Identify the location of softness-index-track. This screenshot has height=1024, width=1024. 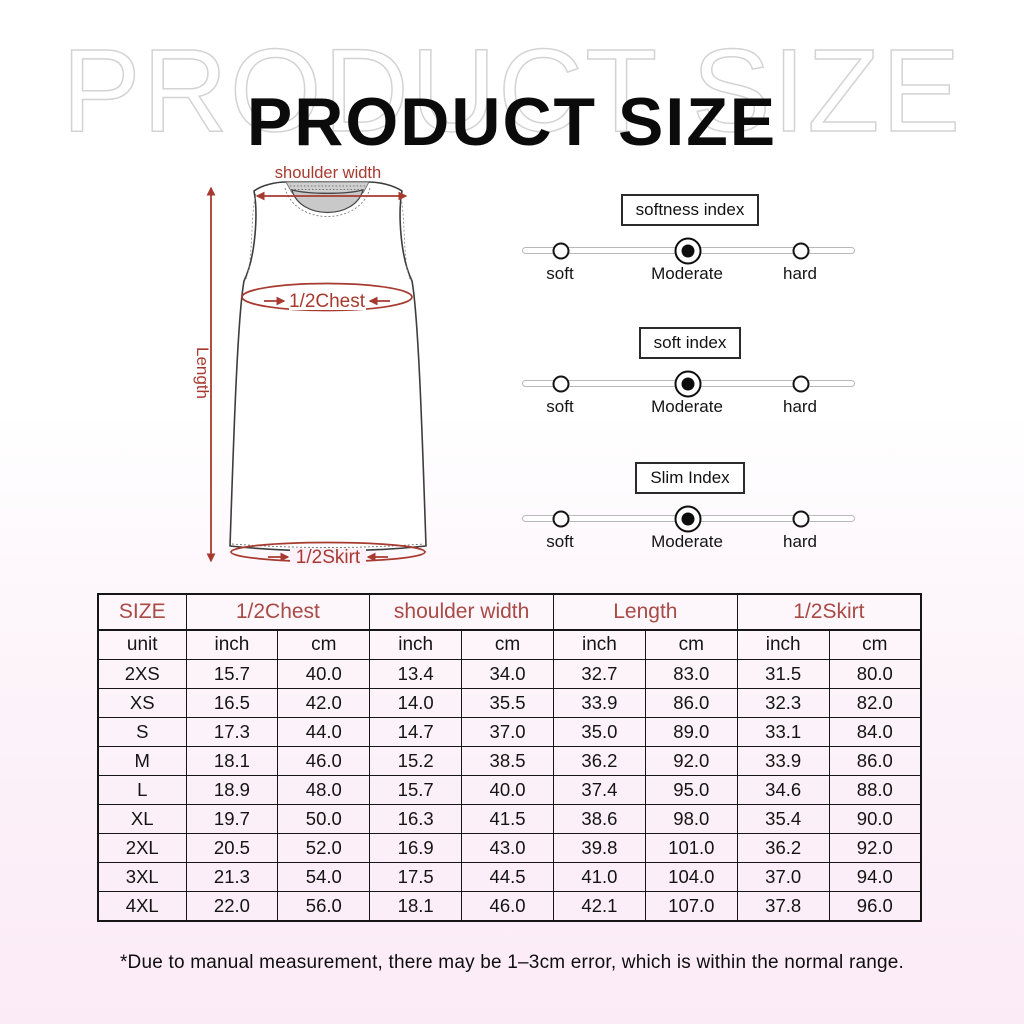
(688, 251).